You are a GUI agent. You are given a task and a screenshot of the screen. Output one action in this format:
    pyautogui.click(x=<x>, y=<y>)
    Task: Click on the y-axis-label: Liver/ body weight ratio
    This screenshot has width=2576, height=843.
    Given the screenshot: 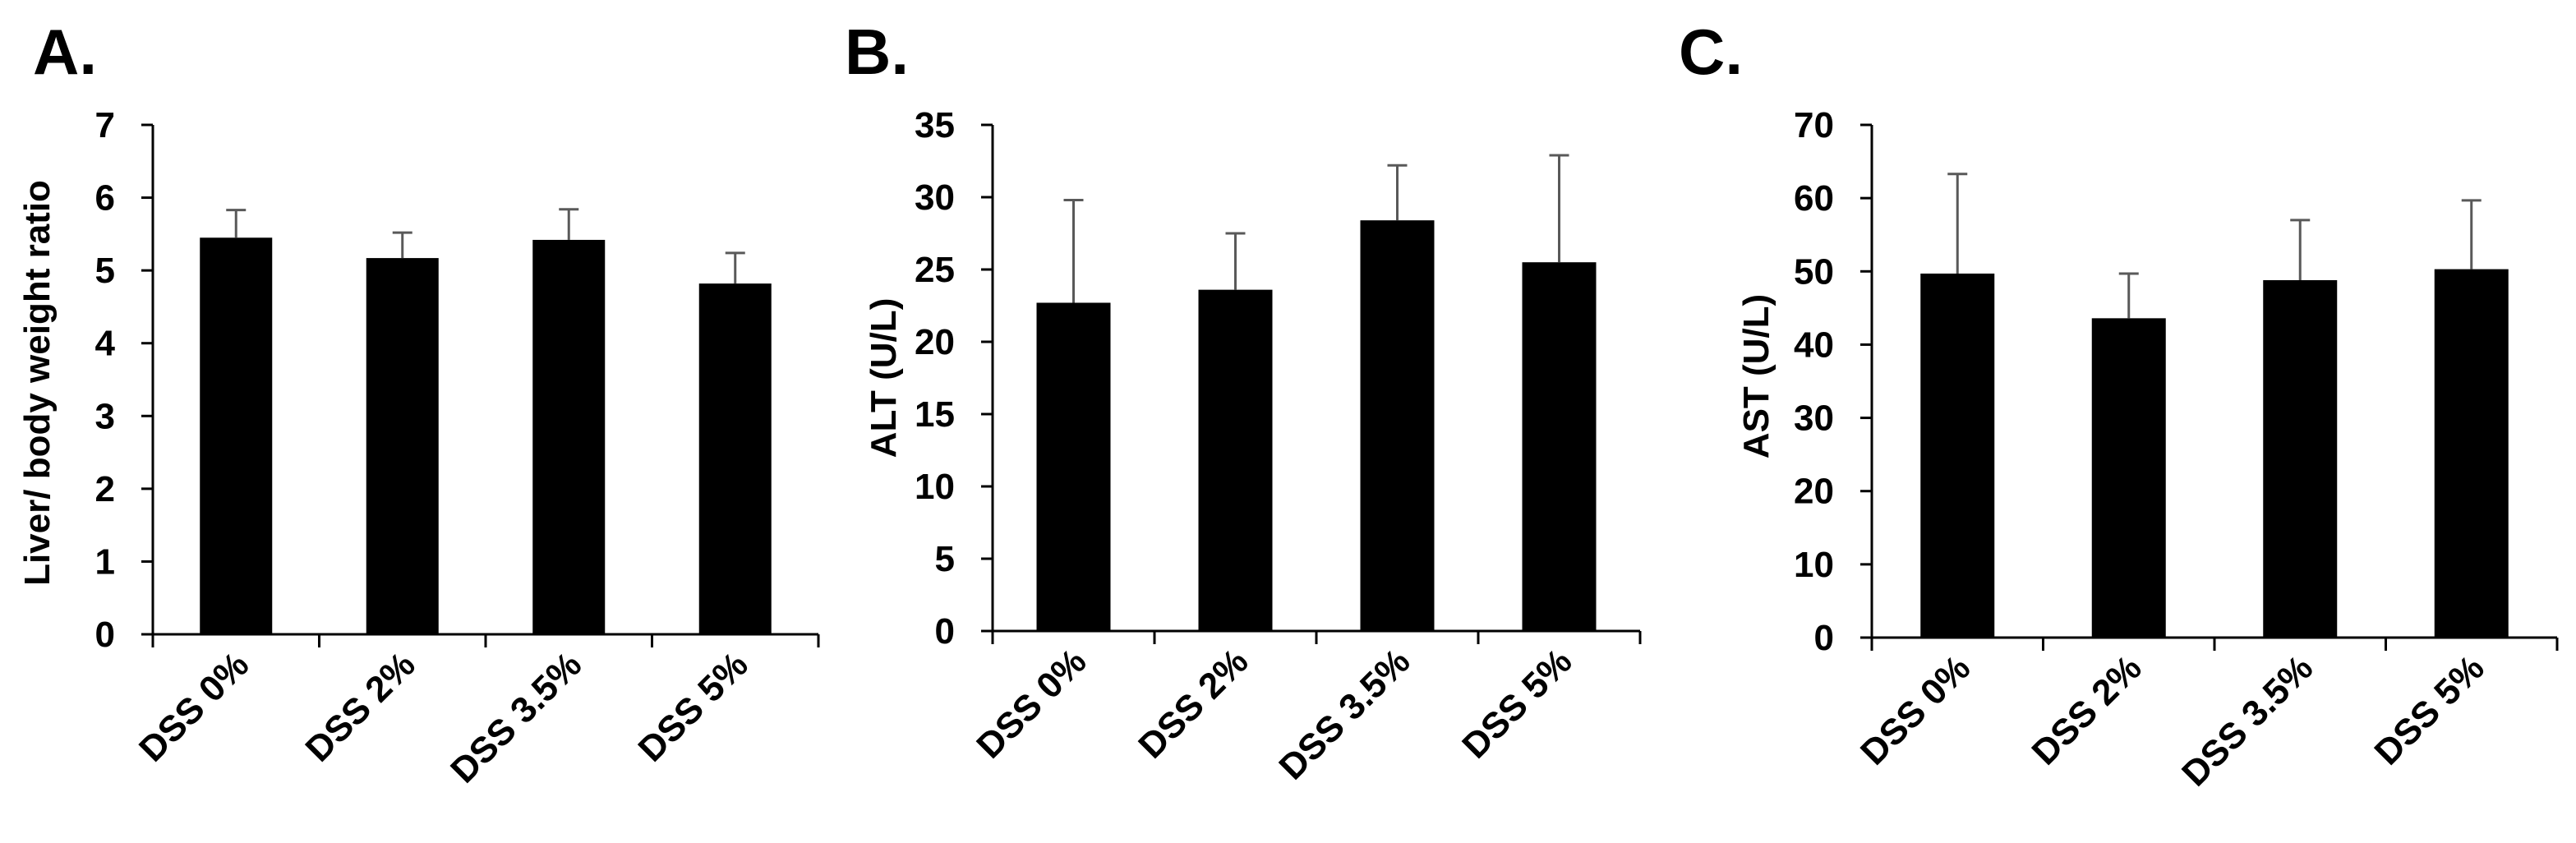 What is the action you would take?
    pyautogui.click(x=37, y=383)
    